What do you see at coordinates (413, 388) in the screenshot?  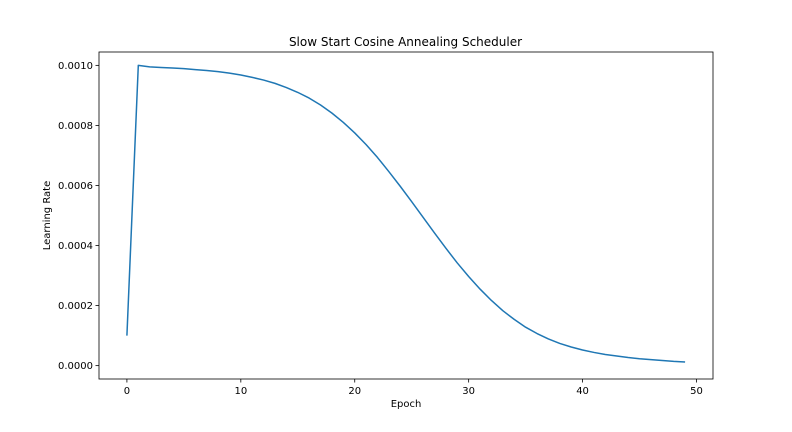 I see `x-axis: 0 10 20 30 40 50` at bounding box center [413, 388].